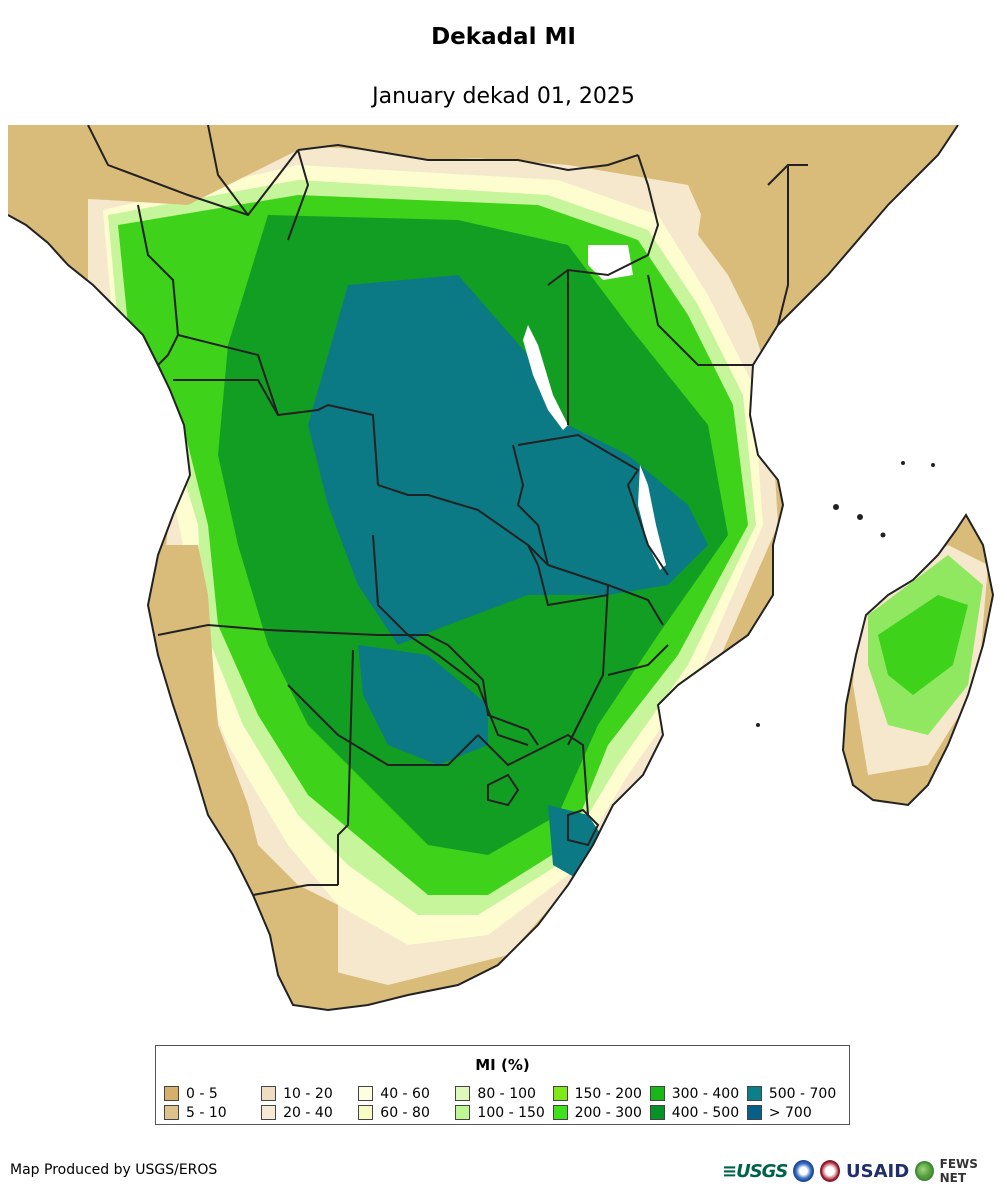 The height and width of the screenshot is (1195, 1007). What do you see at coordinates (483, 165) in the screenshot?
I see `zone-desert-north` at bounding box center [483, 165].